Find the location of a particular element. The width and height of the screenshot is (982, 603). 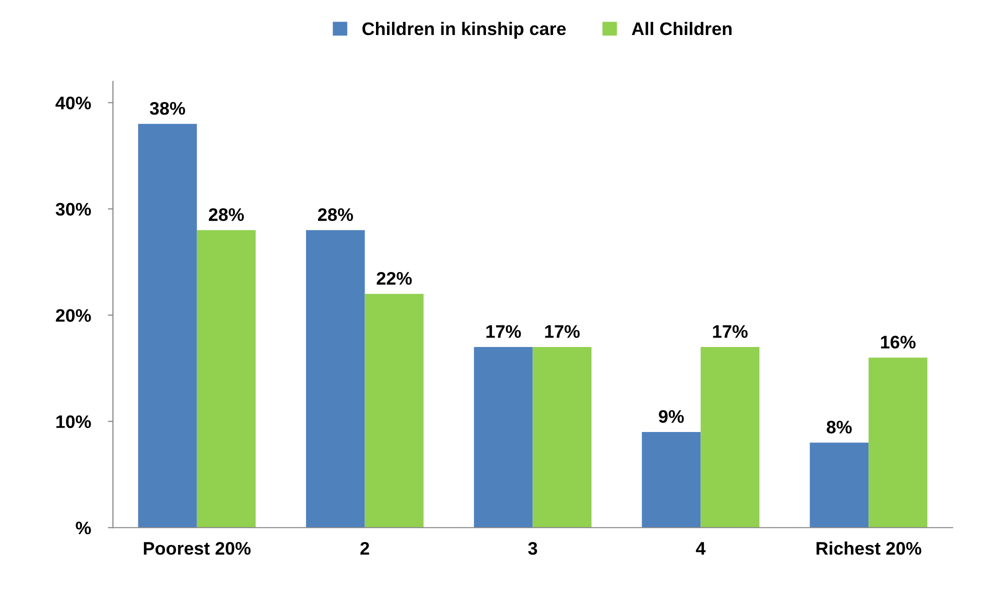

data-label: 8% is located at coordinates (839, 427).